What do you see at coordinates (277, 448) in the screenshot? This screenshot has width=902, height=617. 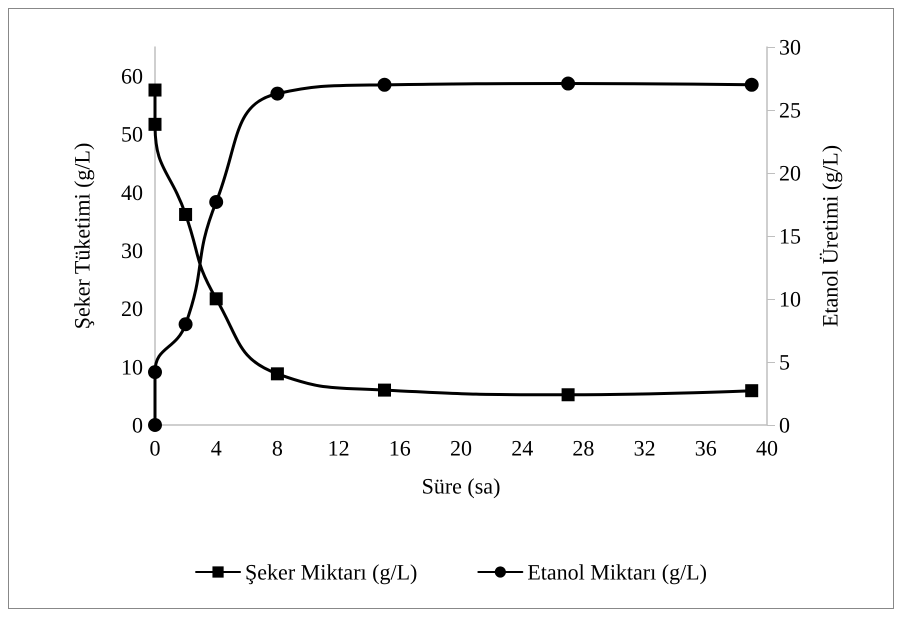 I see `x-tick-label: 8` at bounding box center [277, 448].